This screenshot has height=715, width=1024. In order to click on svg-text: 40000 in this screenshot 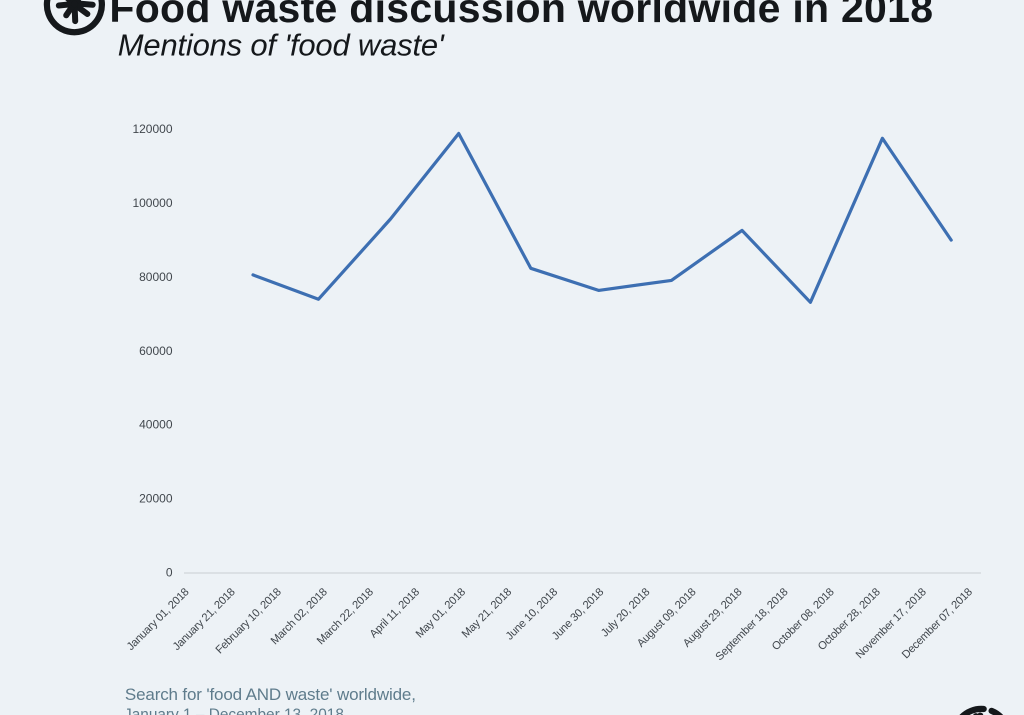, I will do `click(156, 425)`.